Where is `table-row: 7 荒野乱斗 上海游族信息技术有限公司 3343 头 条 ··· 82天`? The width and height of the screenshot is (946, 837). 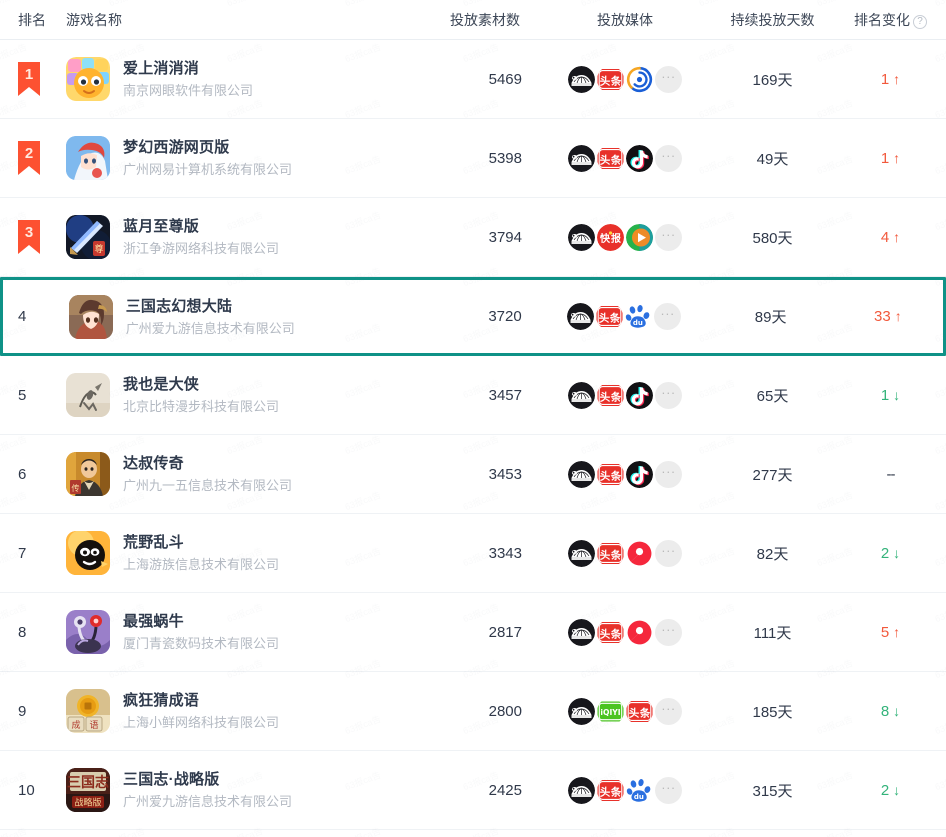
table-row: 7 荒野乱斗 上海游族信息技术有限公司 3343 头 条 ··· 82天 is located at coordinates (473, 553).